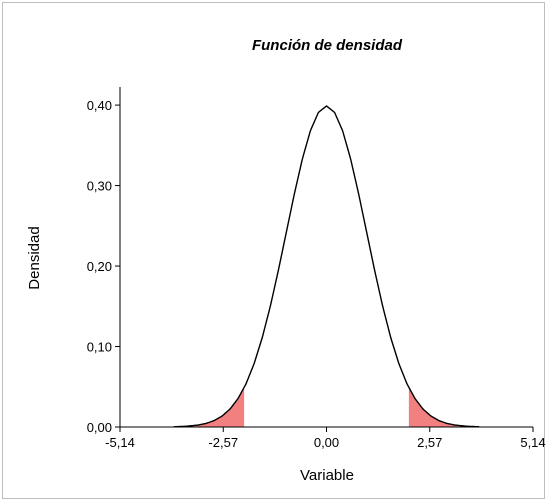  I want to click on x-tick-label: 0,00, so click(326, 442).